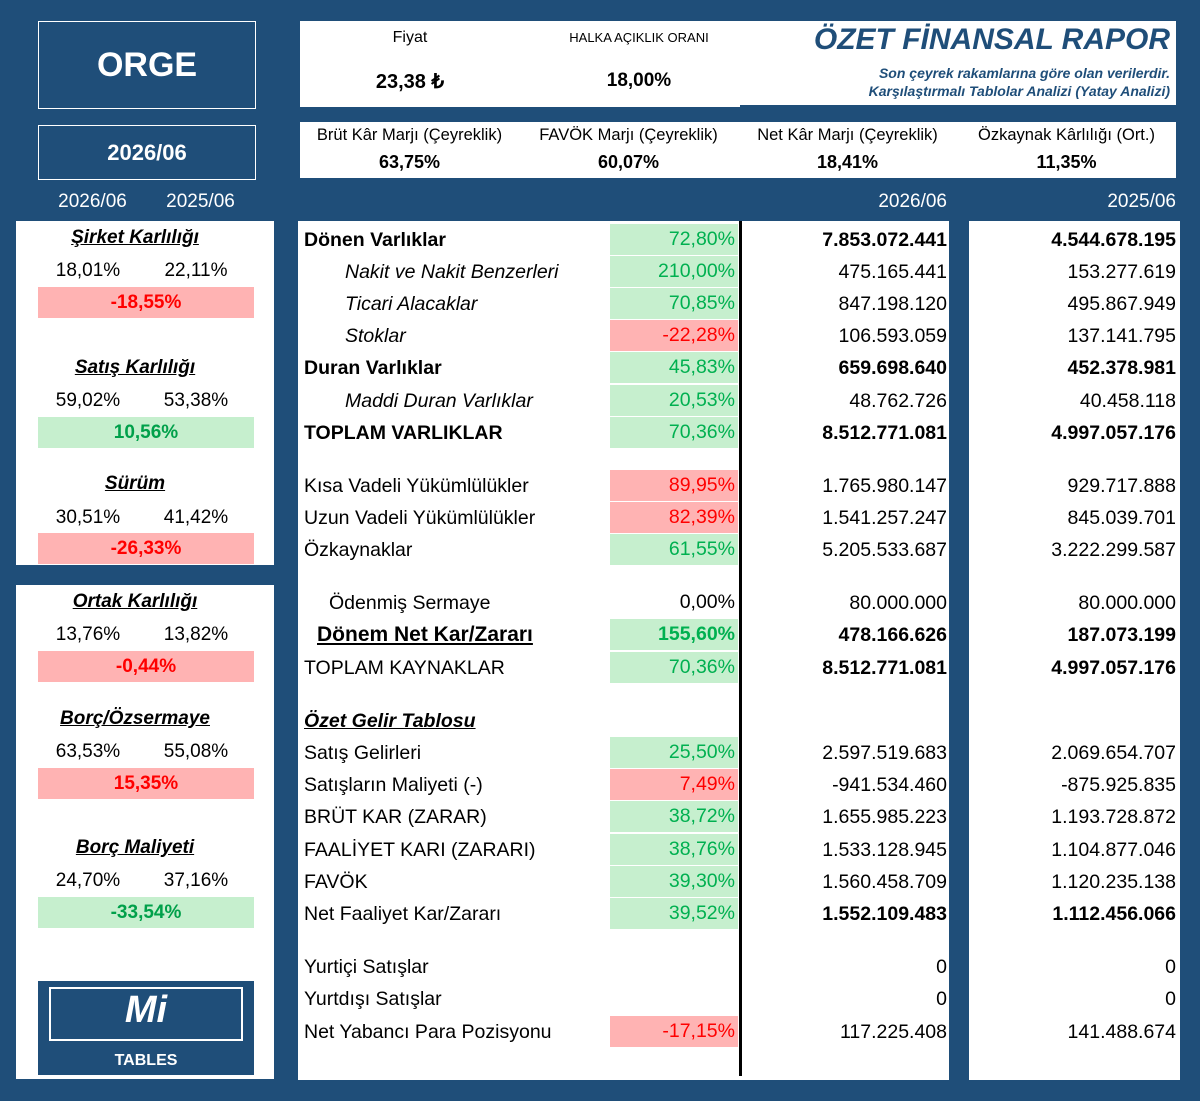 The width and height of the screenshot is (1200, 1101). I want to click on margin-value-ebitda: 60,07%, so click(628, 162).